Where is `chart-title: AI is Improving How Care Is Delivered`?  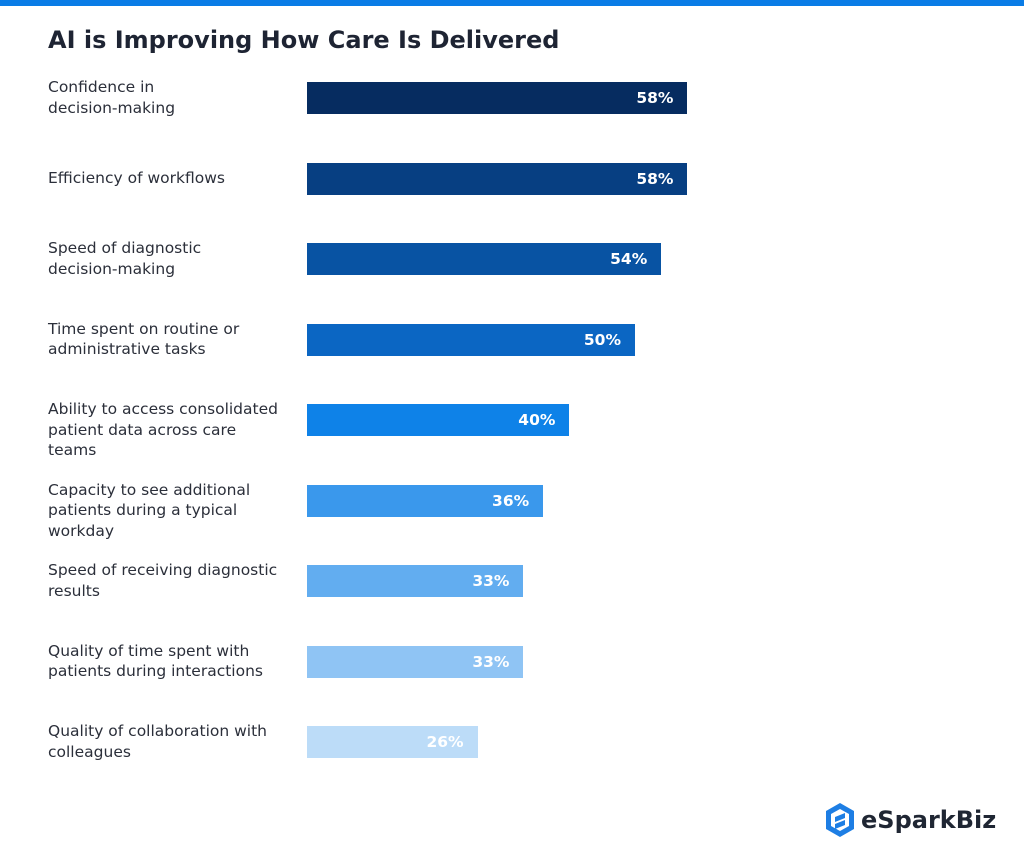
chart-title: AI is Improving How Care Is Delivered is located at coordinates (304, 40).